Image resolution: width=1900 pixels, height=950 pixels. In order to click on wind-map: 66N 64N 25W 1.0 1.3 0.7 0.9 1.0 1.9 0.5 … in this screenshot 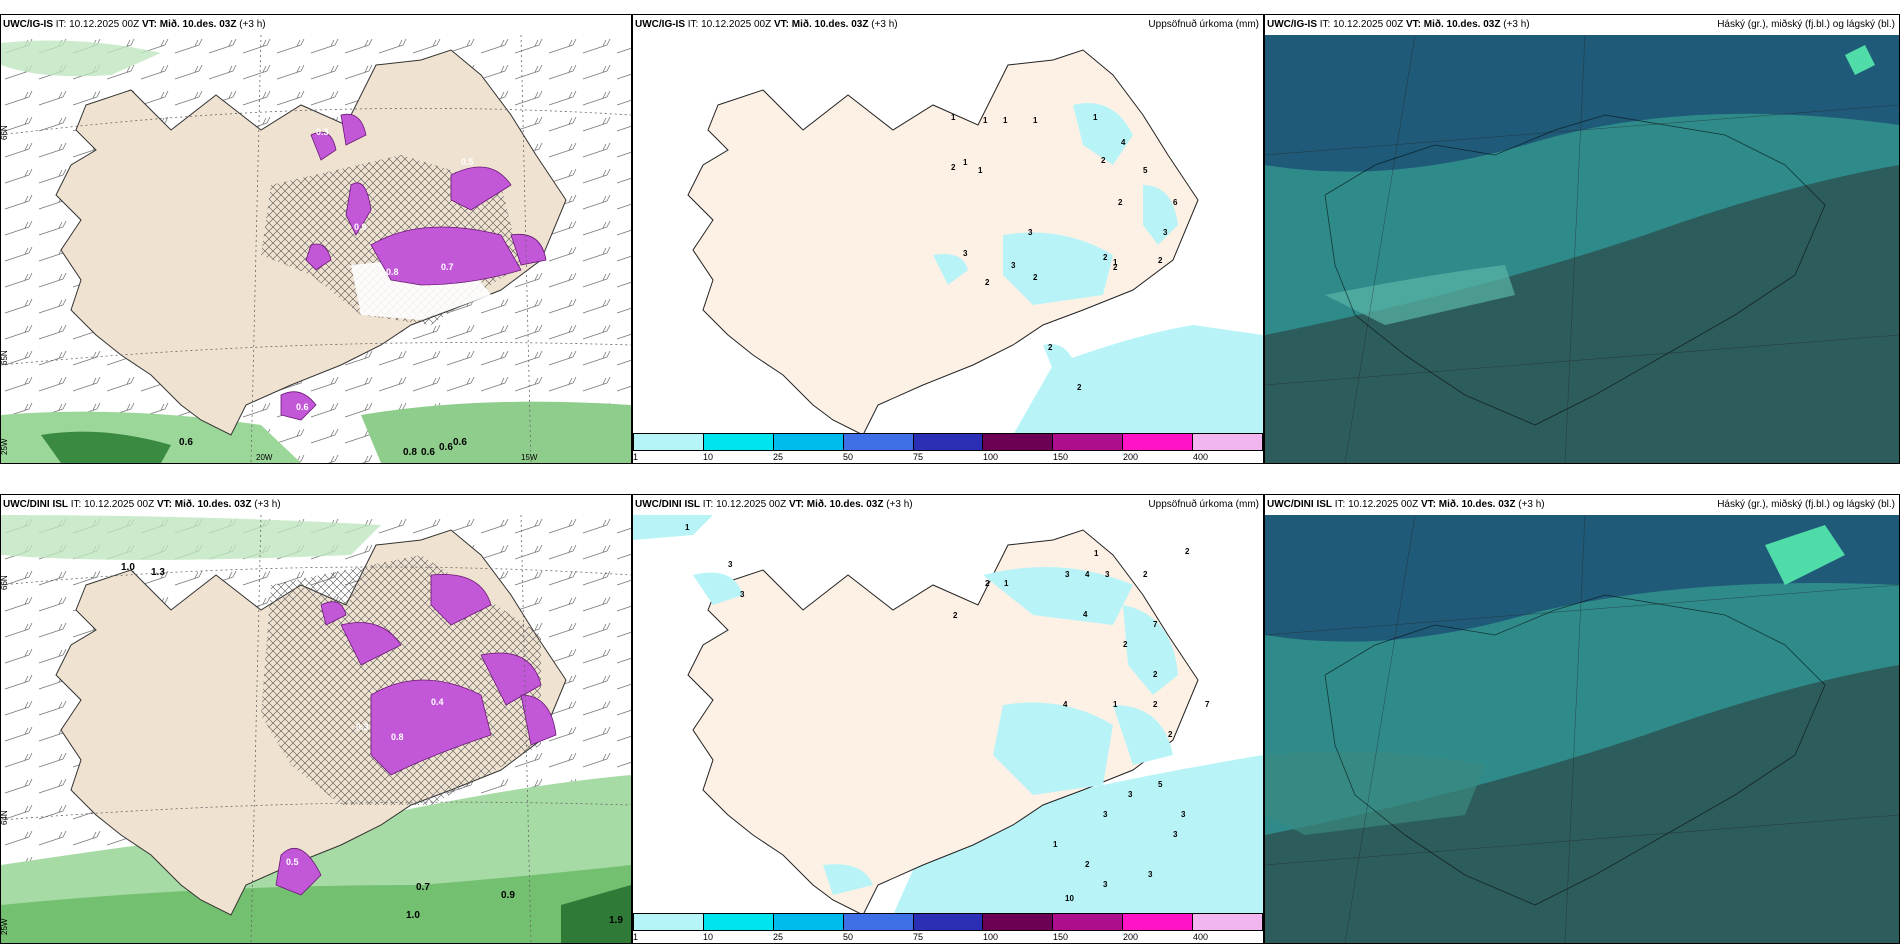, I will do `click(316, 729)`.